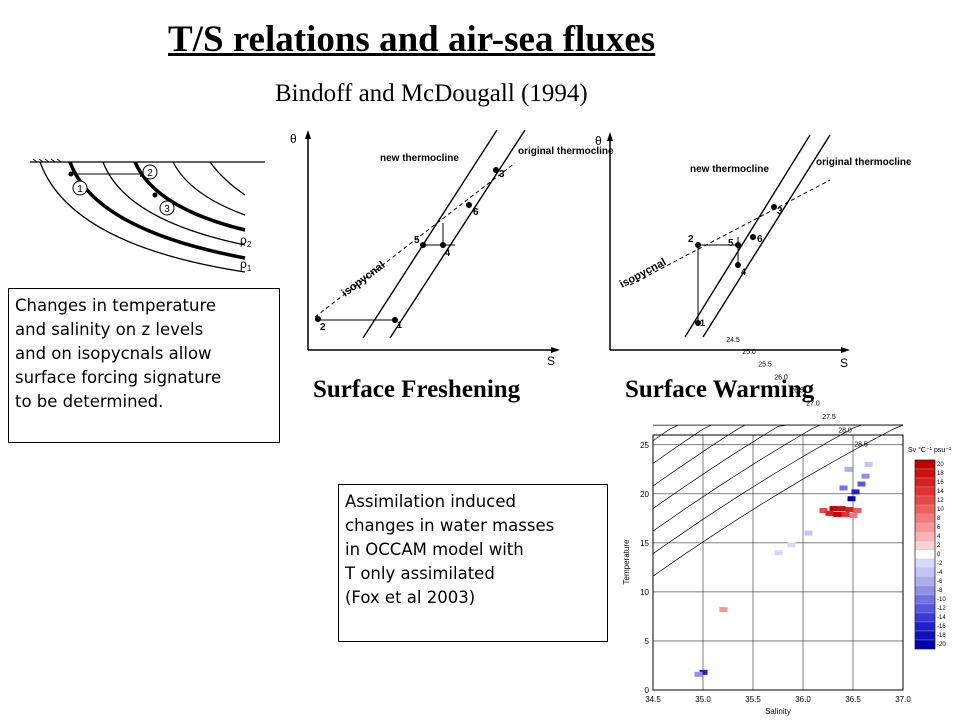 Image resolution: width=960 pixels, height=720 pixels. What do you see at coordinates (702, 323) in the screenshot?
I see `point-label-1: 1` at bounding box center [702, 323].